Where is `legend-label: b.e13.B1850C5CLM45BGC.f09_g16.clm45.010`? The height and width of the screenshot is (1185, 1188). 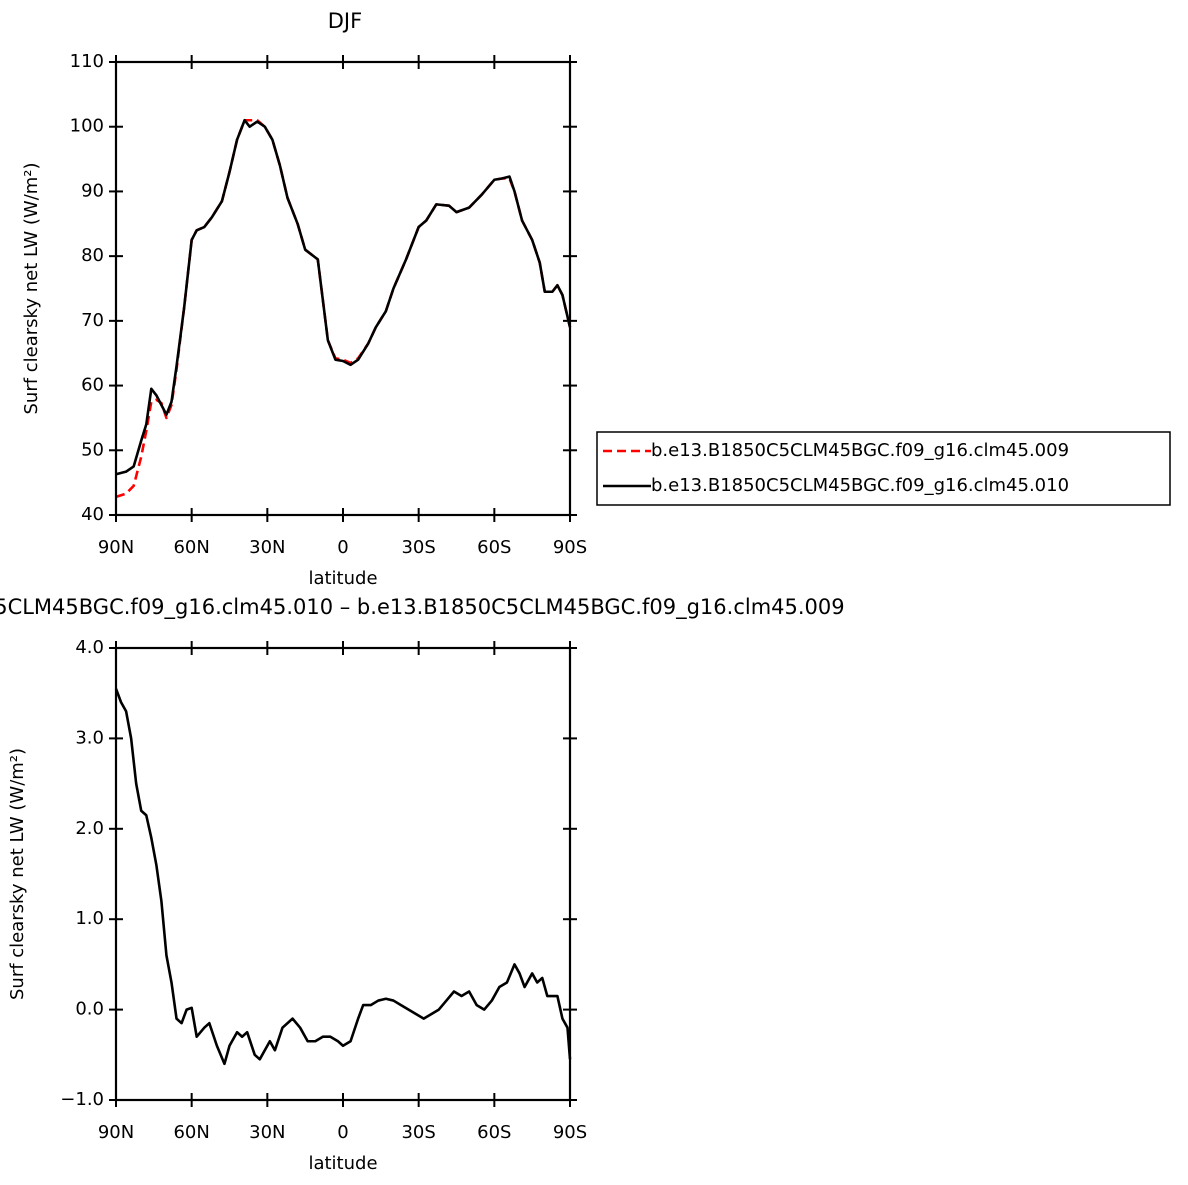
legend-label: b.e13.B1850C5CLM45BGC.f09_g16.clm45.010 is located at coordinates (860, 485).